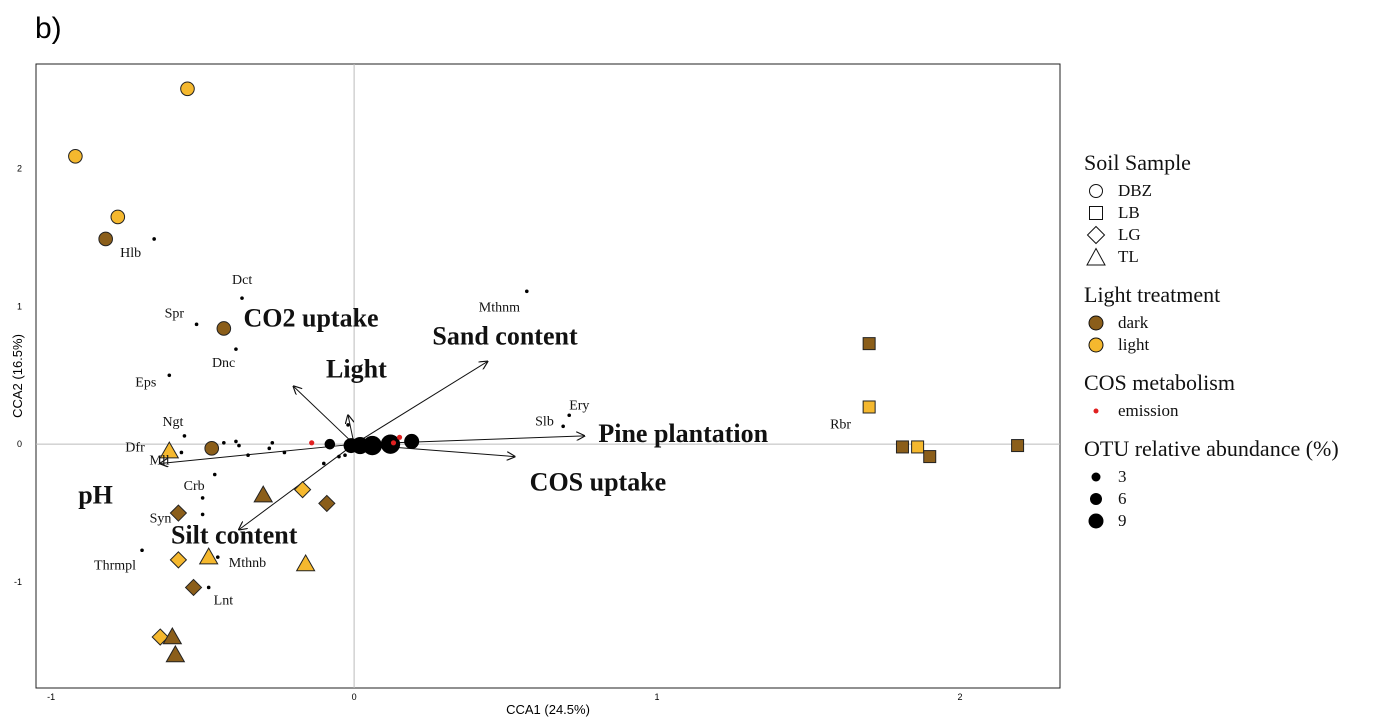 The height and width of the screenshot is (722, 1389). I want to click on environmental-vectors, so click(372, 446).